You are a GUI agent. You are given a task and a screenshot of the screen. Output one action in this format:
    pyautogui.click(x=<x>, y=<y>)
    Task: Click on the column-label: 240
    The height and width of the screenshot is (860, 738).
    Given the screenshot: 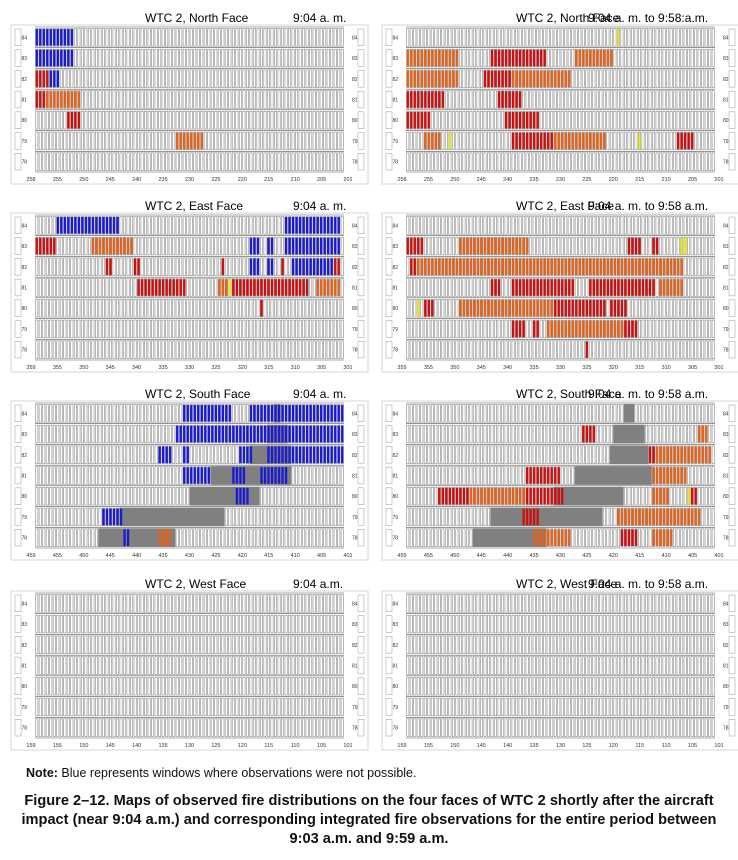 What is the action you would take?
    pyautogui.click(x=507, y=180)
    